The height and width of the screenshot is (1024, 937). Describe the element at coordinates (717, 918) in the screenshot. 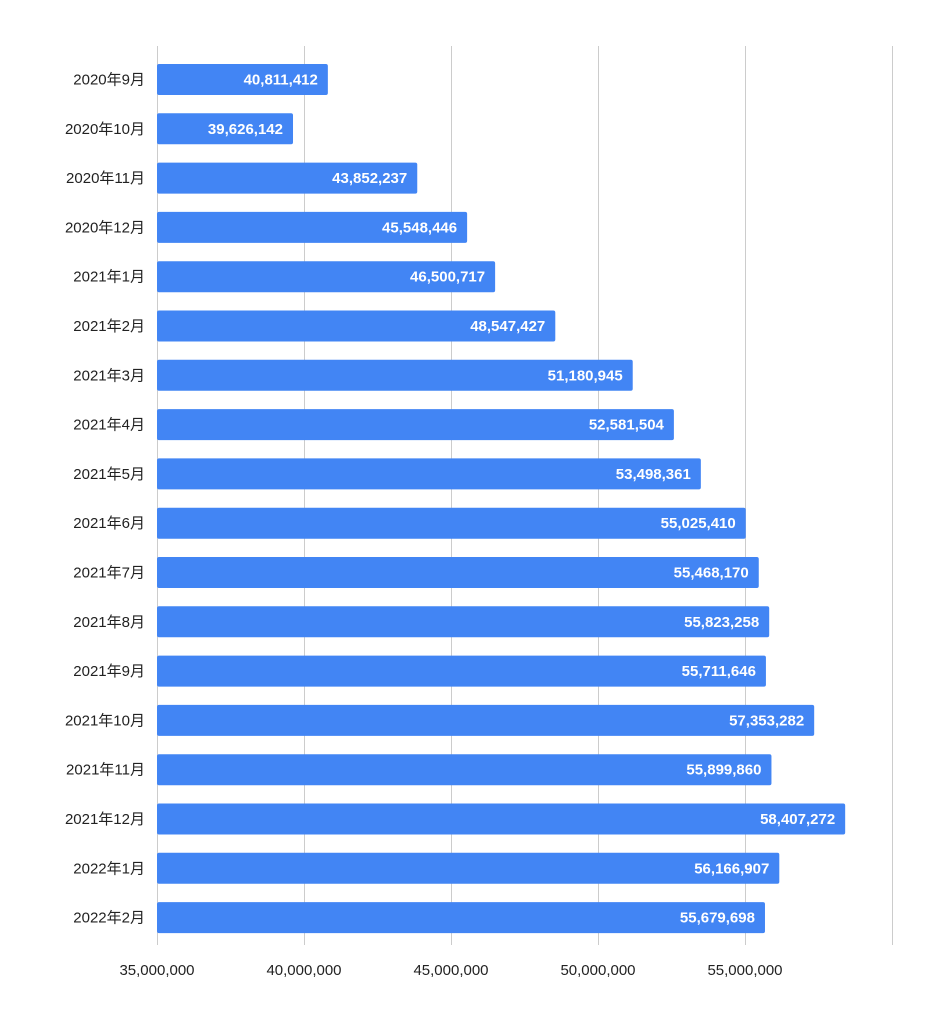

I see `bar-value-label: 55,679,698` at that location.